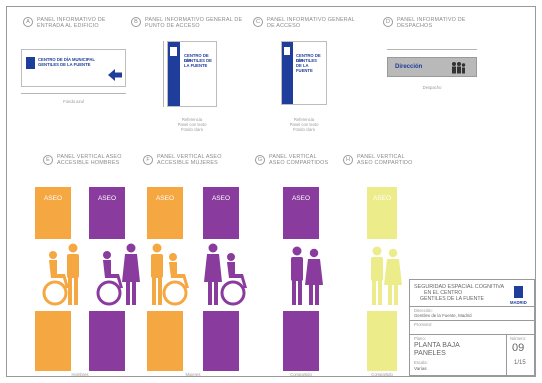 The width and height of the screenshot is (542, 383). What do you see at coordinates (73, 101) in the screenshot?
I see `panel-a-note: Fondo azul` at bounding box center [73, 101].